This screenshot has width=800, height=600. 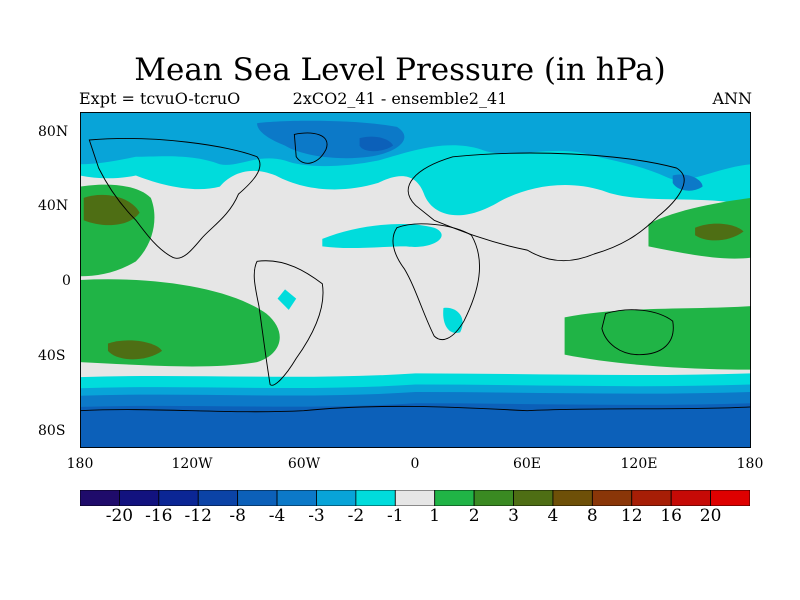 I want to click on colorbar-label: -8, so click(x=237, y=516).